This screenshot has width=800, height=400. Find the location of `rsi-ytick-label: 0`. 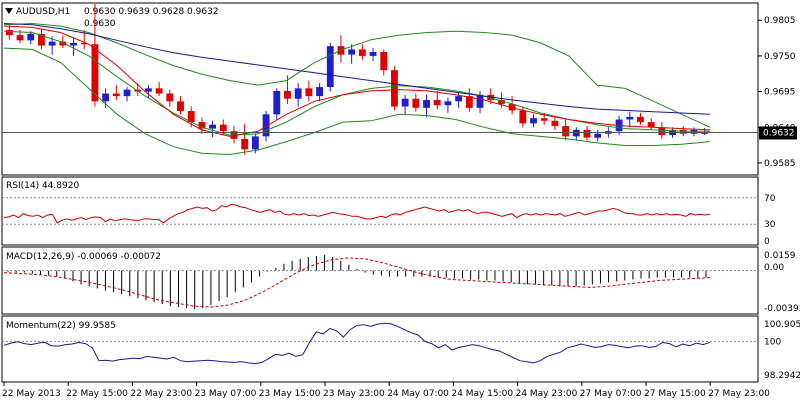

rsi-ytick-label: 0 is located at coordinates (767, 242).